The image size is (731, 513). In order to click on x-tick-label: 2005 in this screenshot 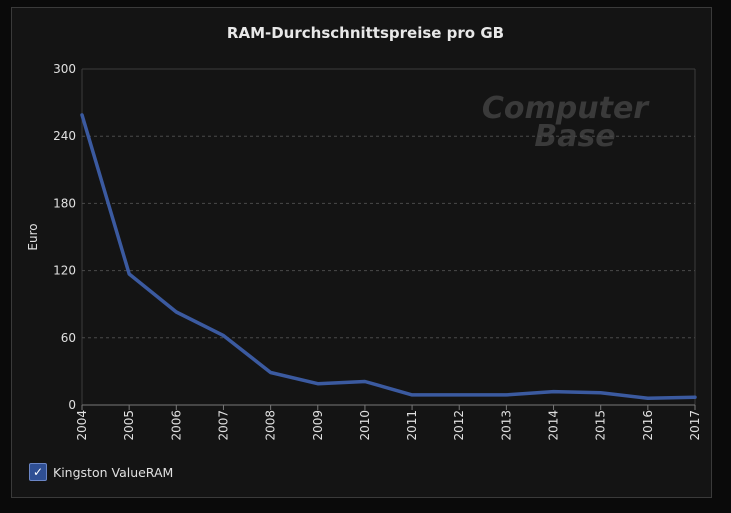, I will do `click(129, 425)`.